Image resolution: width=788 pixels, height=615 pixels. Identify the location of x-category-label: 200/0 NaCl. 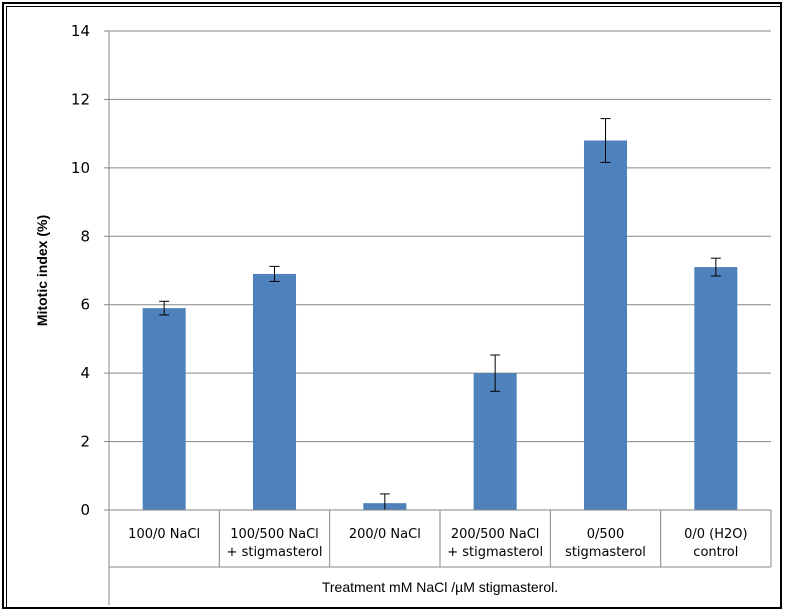
(385, 534).